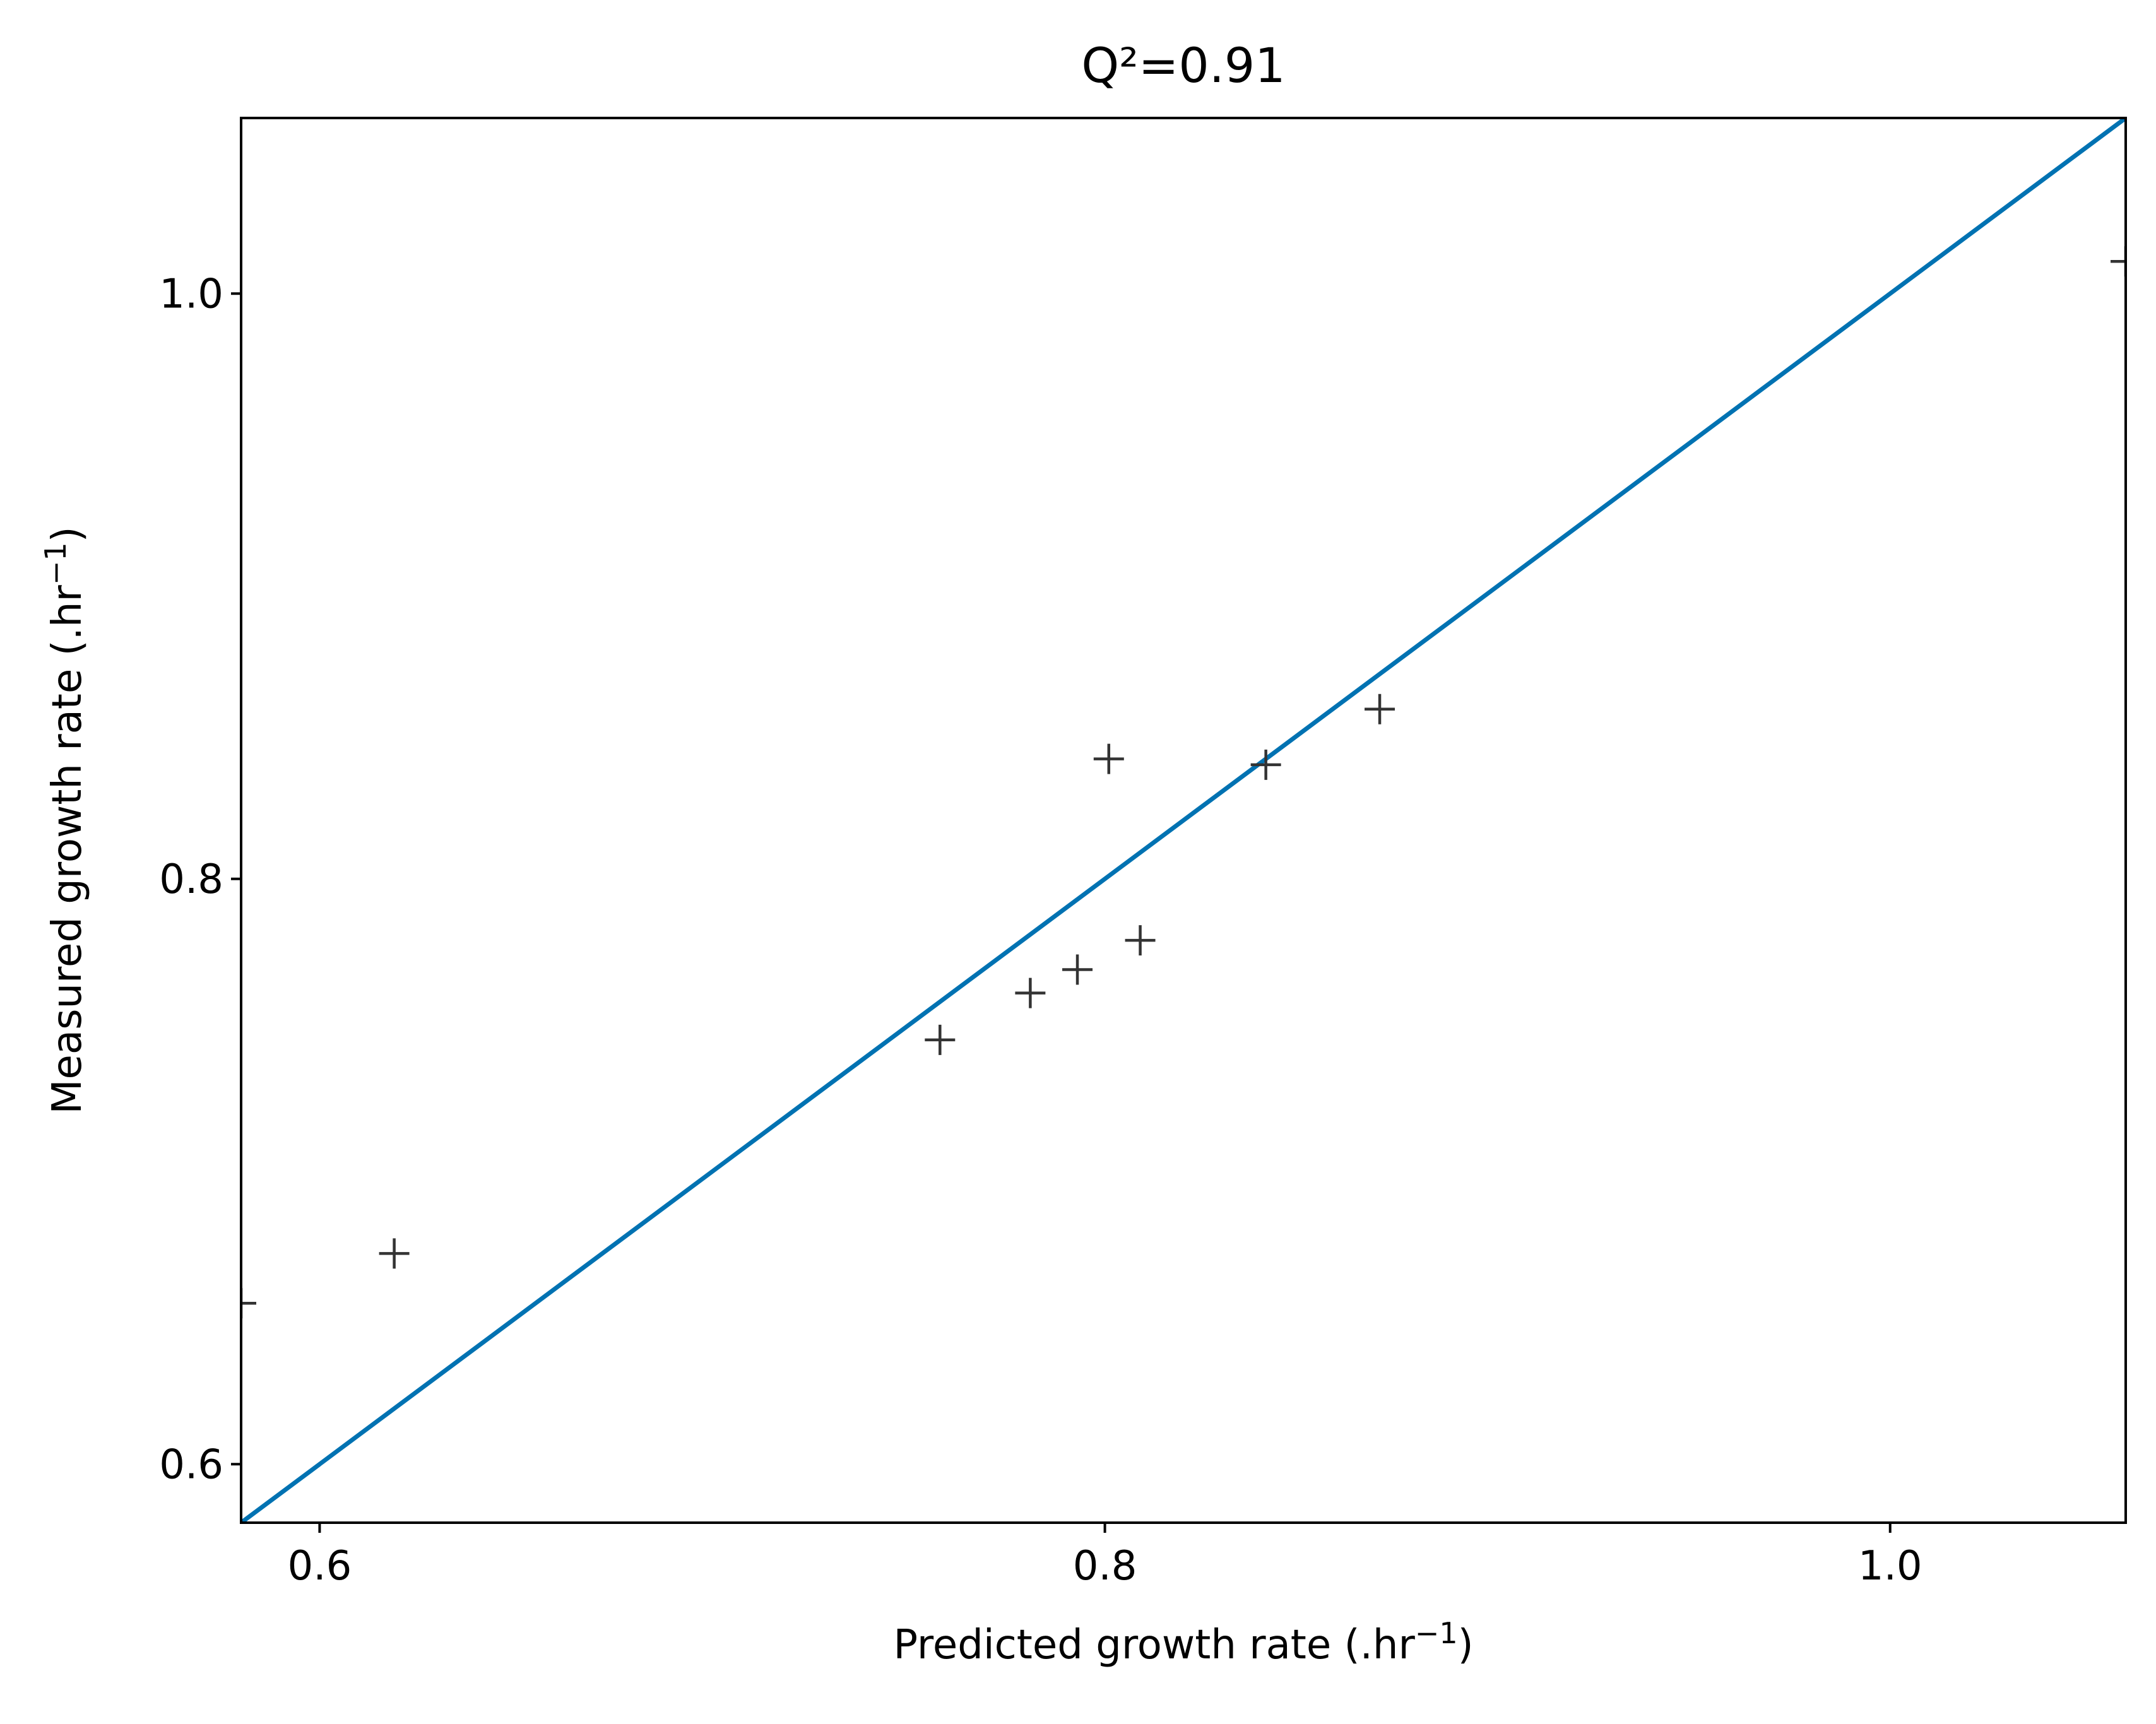  Describe the element at coordinates (191, 879) in the screenshot. I see `y-tick-label: 0.8` at that location.